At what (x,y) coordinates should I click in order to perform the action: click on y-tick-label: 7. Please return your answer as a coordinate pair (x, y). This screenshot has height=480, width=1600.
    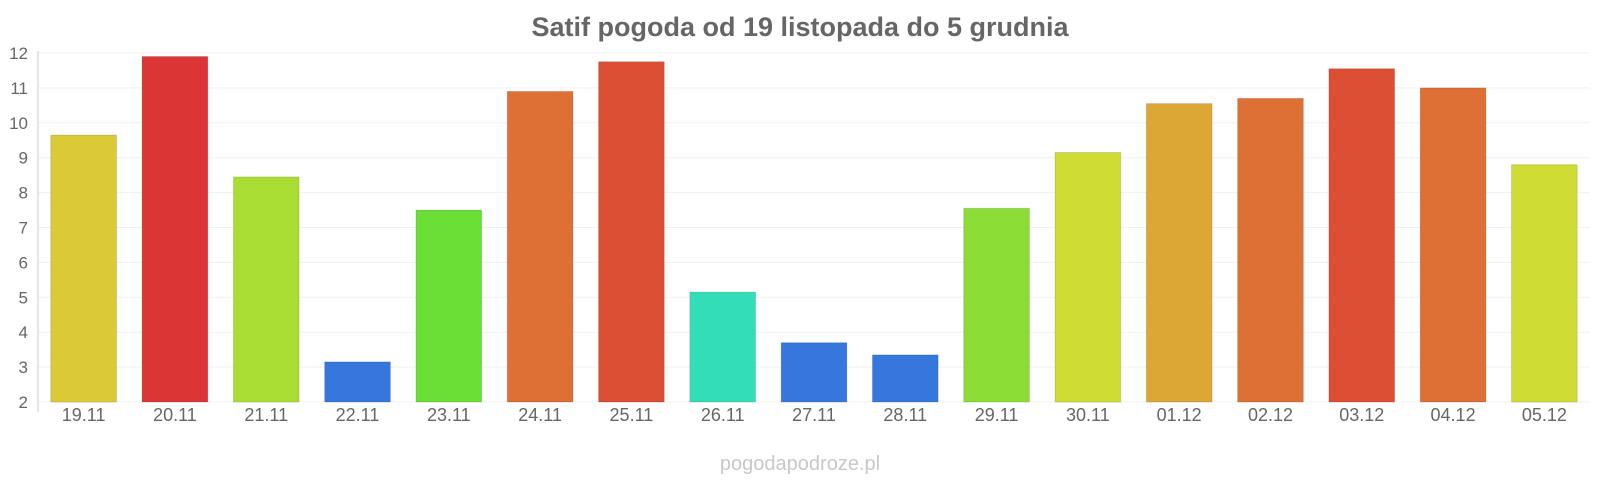
    Looking at the image, I should click on (23, 228).